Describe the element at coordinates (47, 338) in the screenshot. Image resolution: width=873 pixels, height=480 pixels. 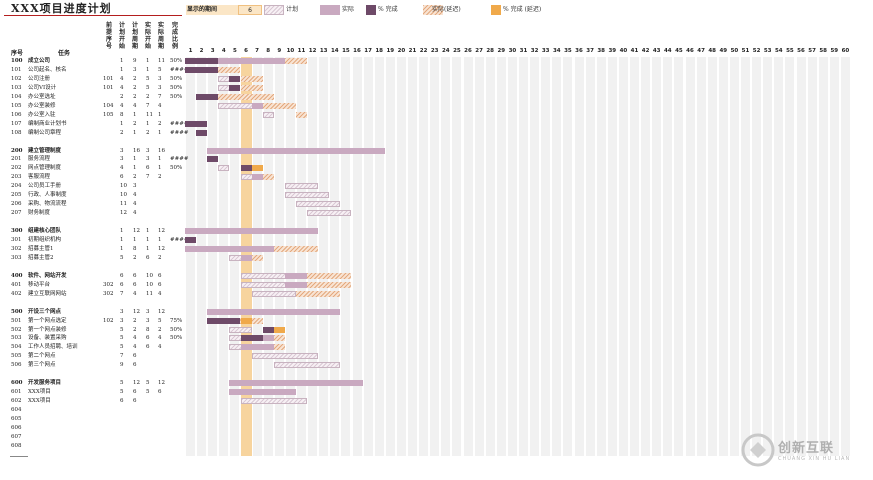
I see `task-name: 设备、装置采购` at that location.